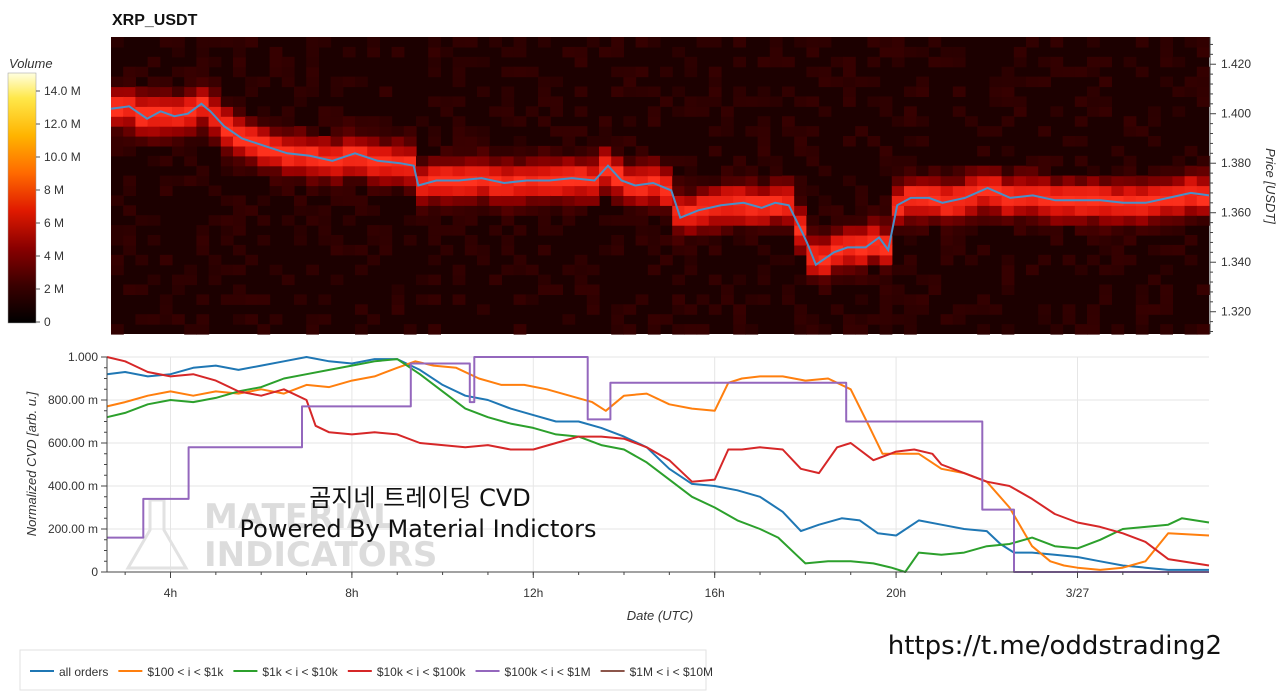  What do you see at coordinates (62, 157) in the screenshot?
I see `colorbar-tick-label: 10.0 M` at bounding box center [62, 157].